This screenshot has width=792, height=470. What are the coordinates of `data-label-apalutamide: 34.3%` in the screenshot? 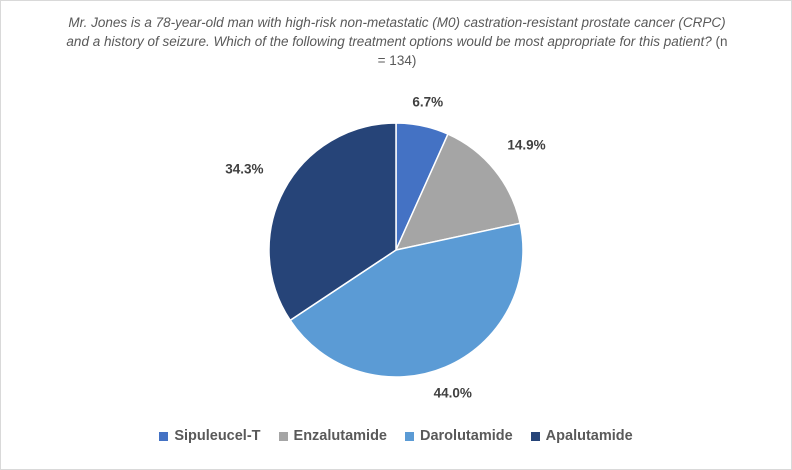 It's located at (244, 169).